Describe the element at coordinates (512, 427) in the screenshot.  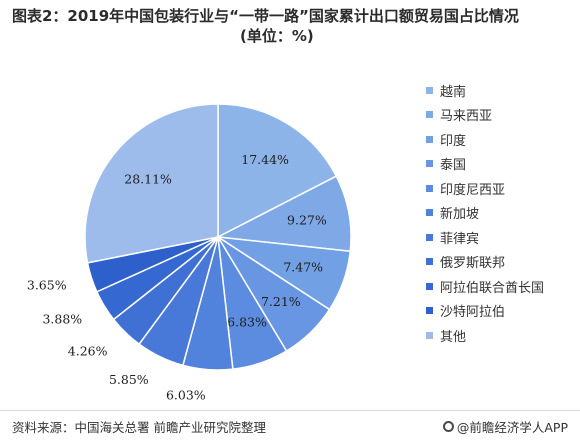
I see `brand-label: @前瞻经济学人APP` at that location.